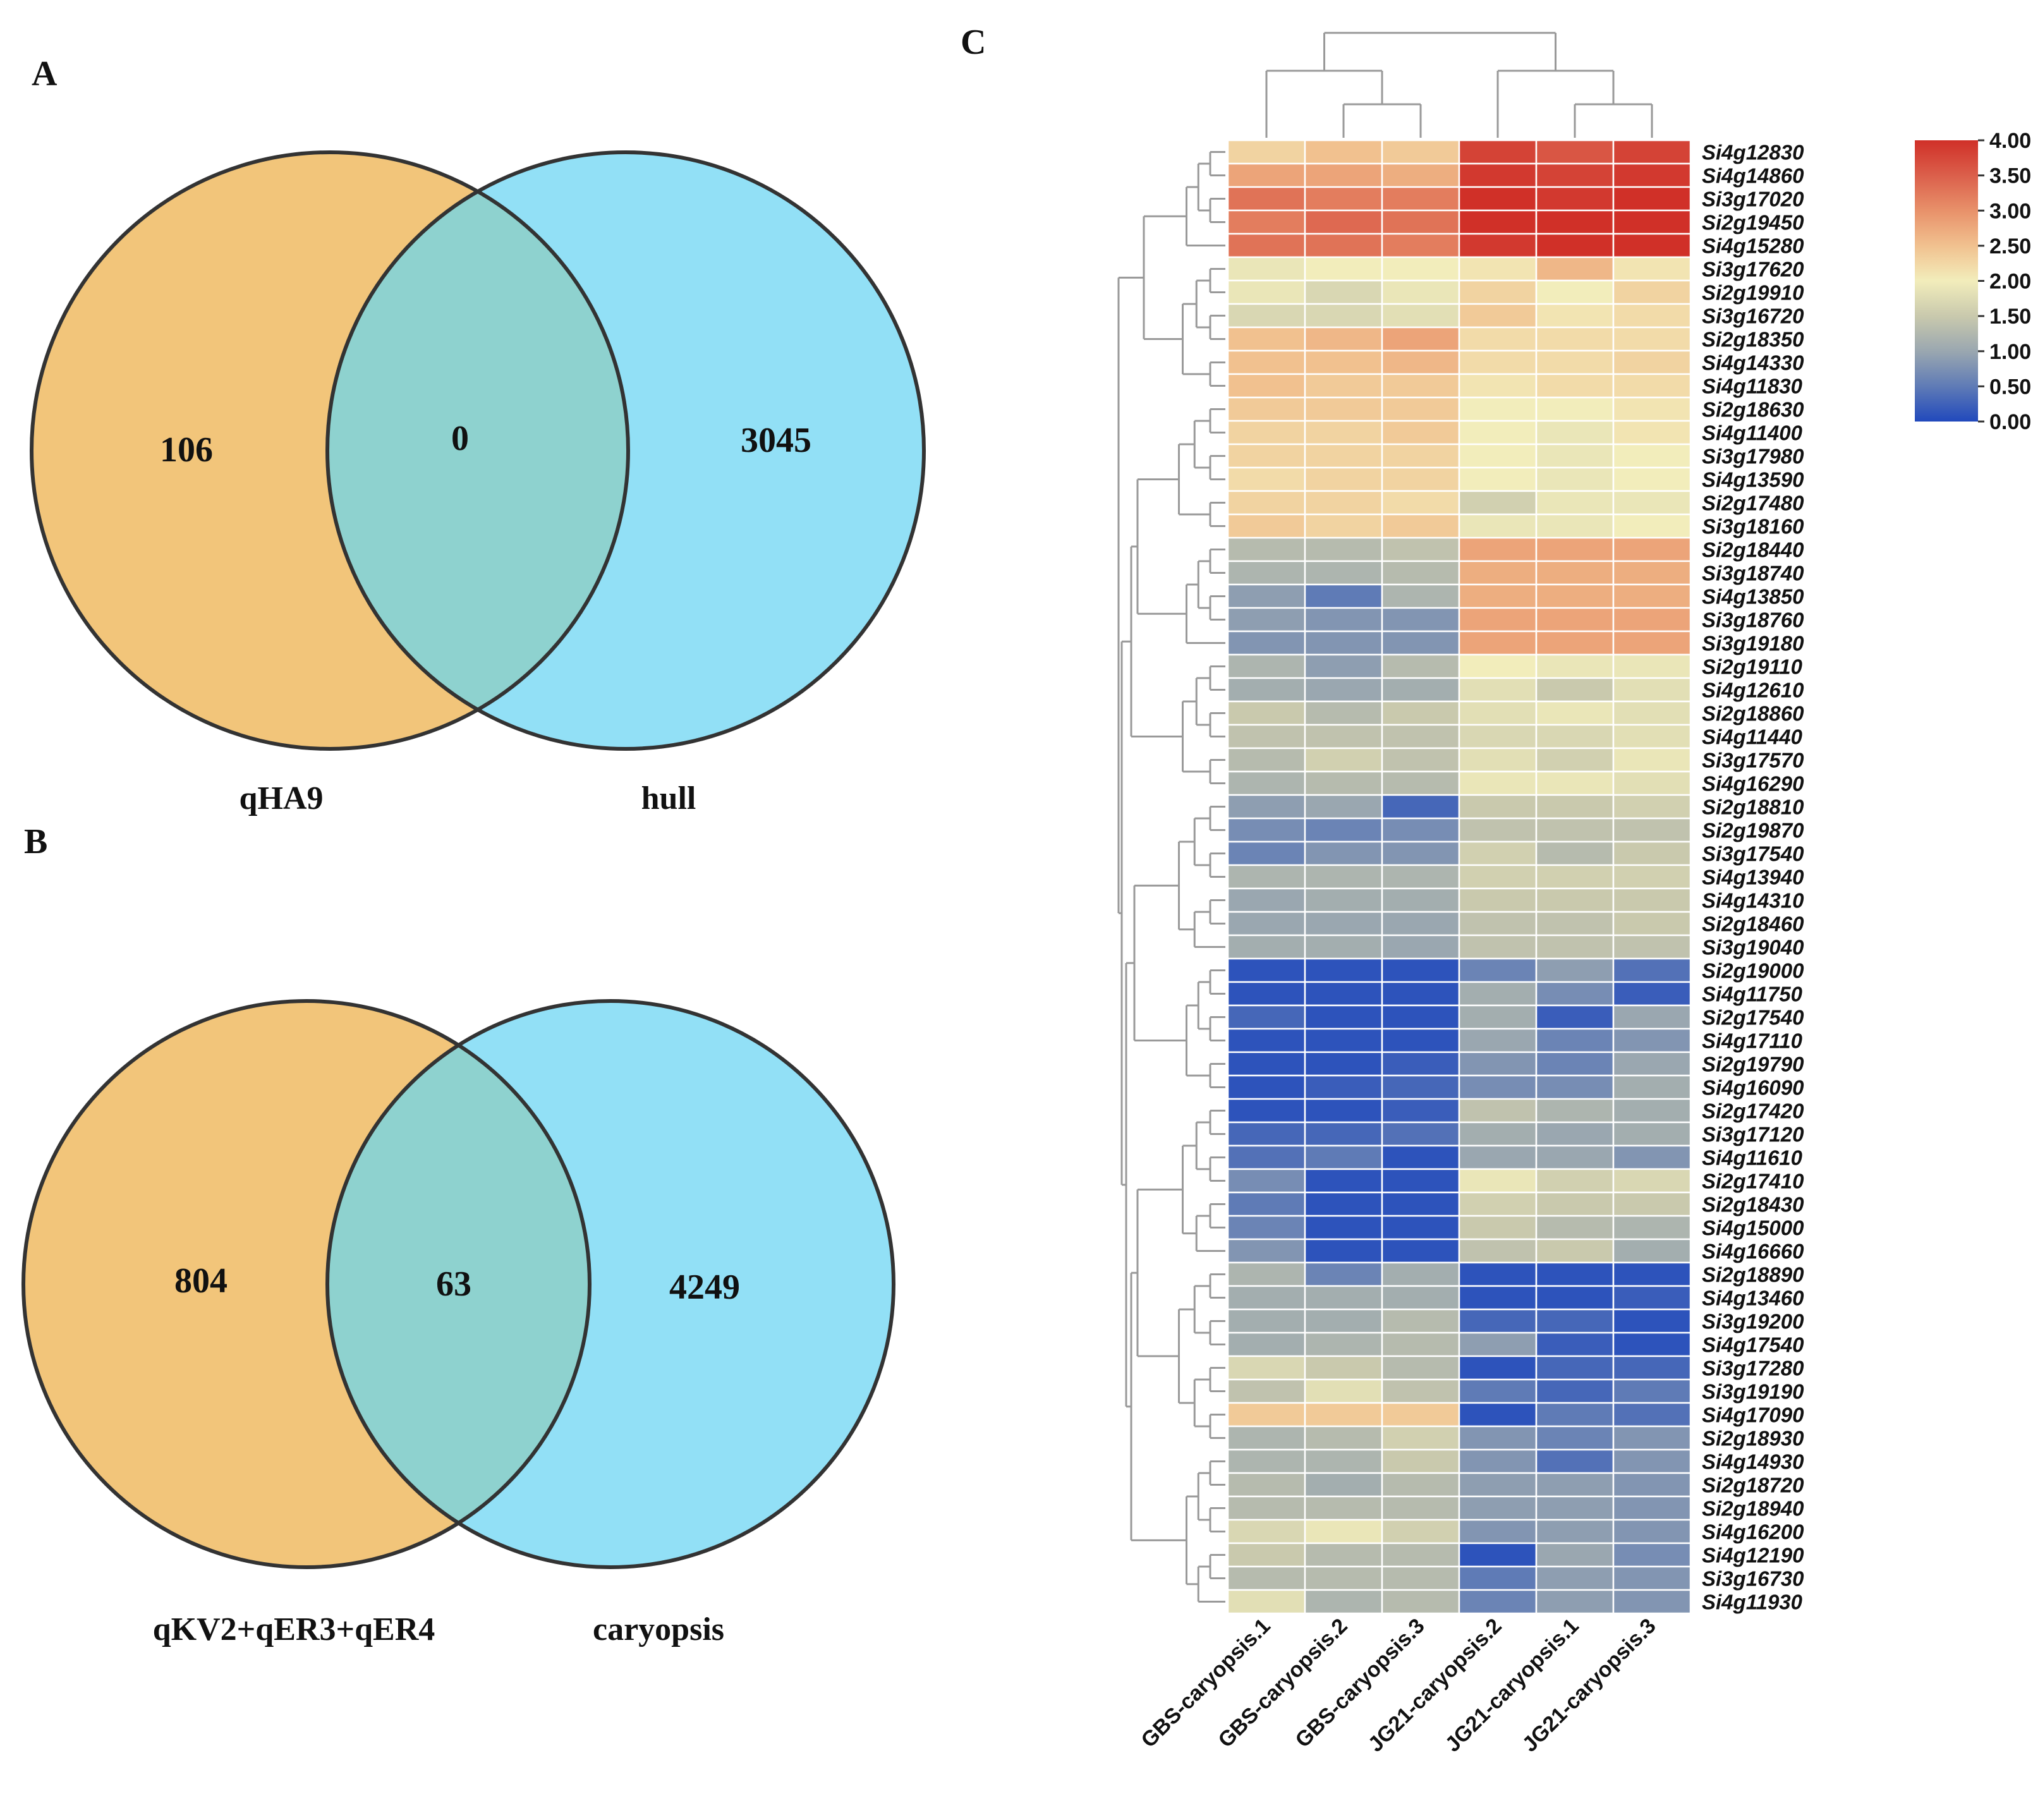 The width and height of the screenshot is (2033, 1820). I want to click on column-label: GBS-caryopsis.3, so click(1359, 1683).